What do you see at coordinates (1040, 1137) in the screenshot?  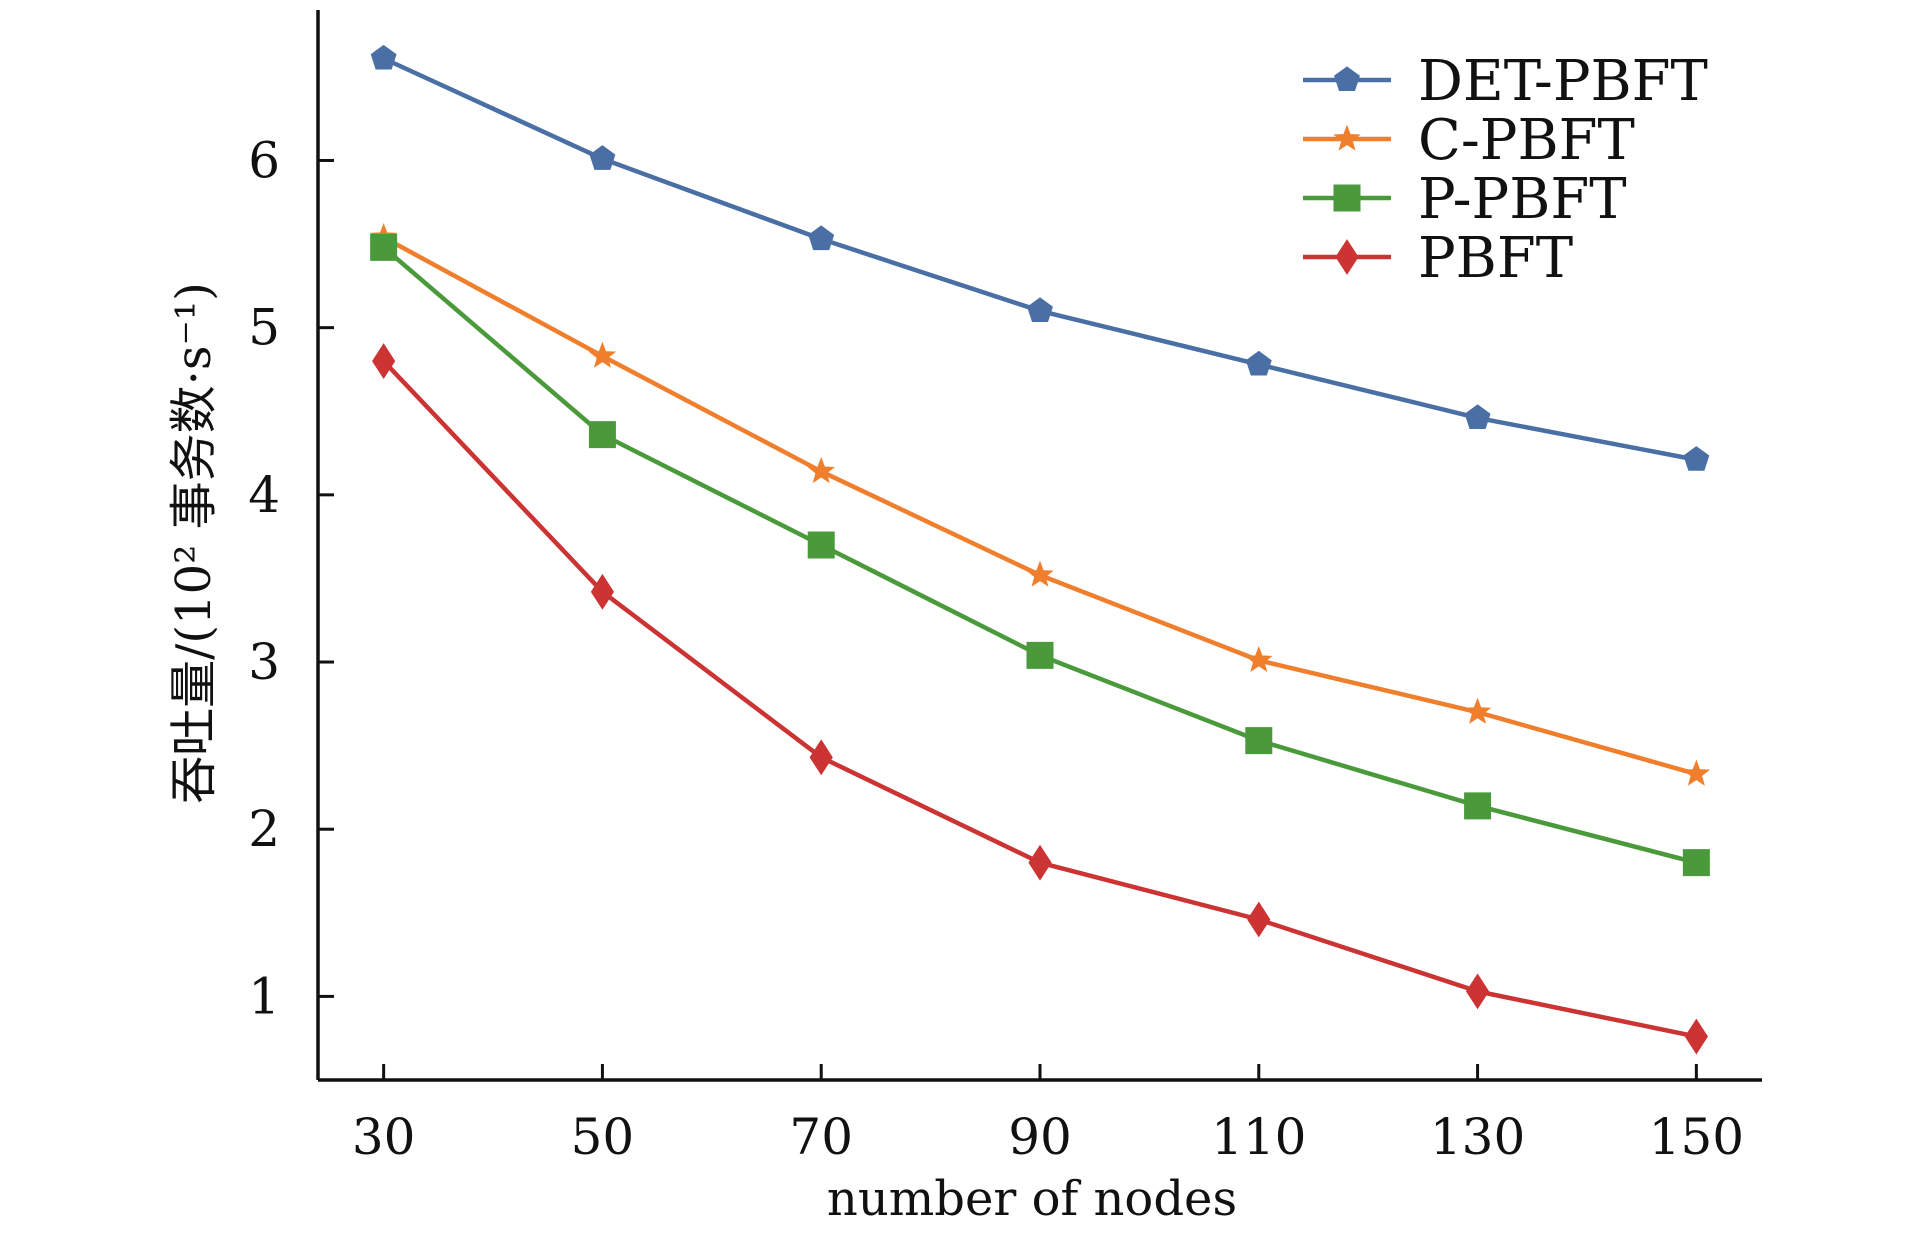 I see `x-tick-label: 90` at bounding box center [1040, 1137].